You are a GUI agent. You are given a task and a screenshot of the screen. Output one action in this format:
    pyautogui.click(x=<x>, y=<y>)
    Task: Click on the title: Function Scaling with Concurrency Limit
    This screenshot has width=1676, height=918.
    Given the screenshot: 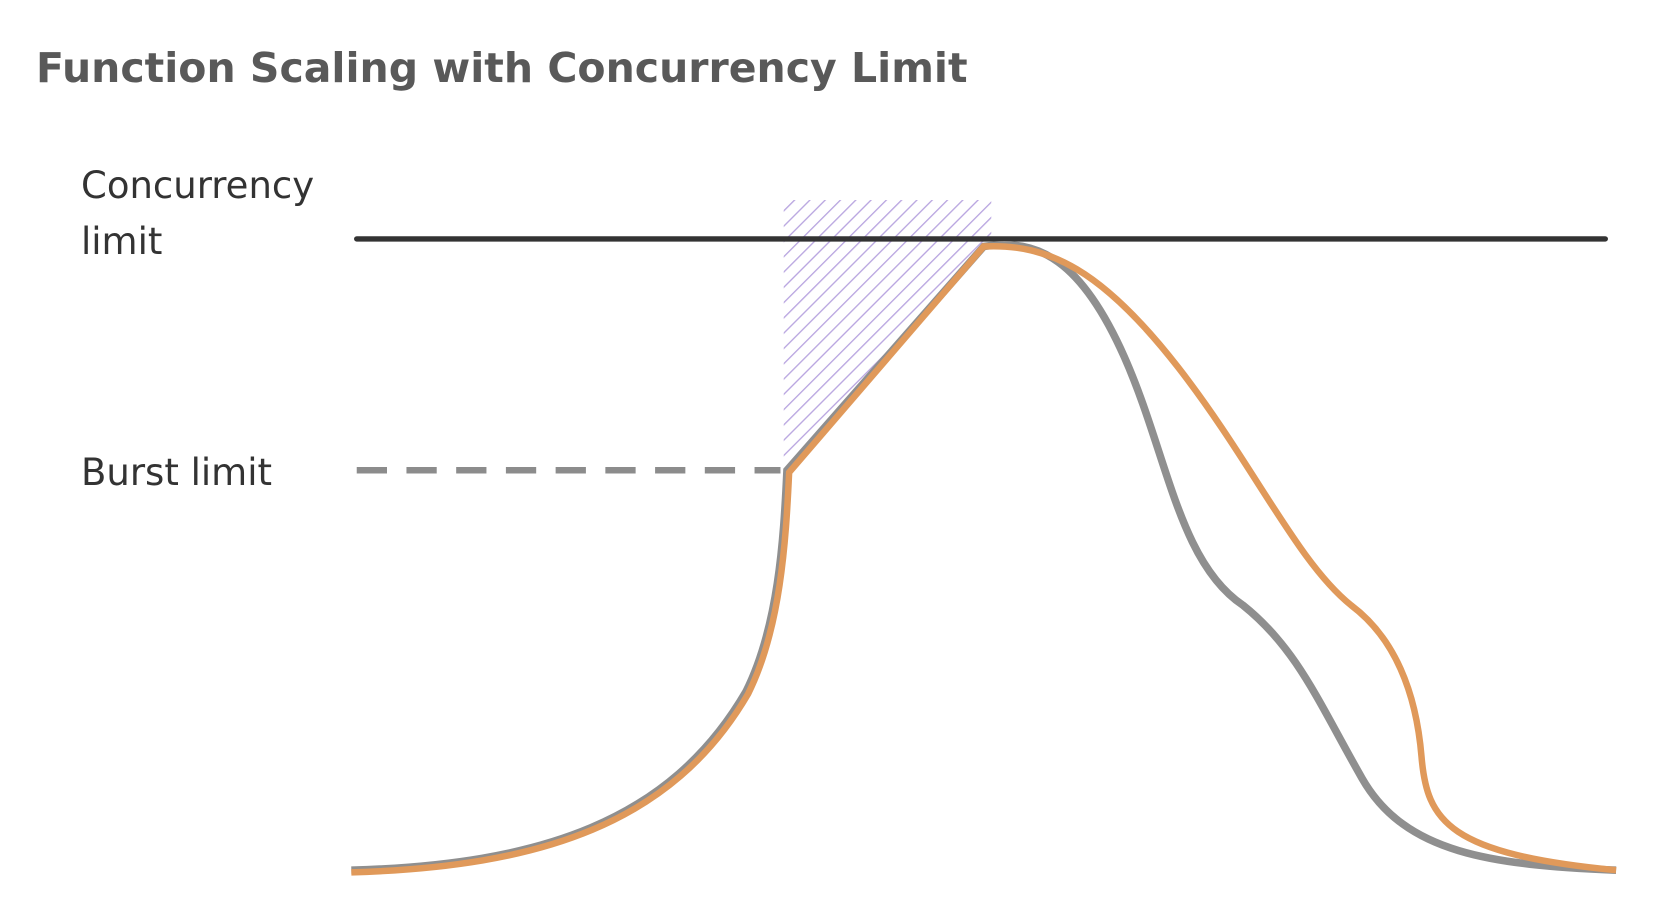 What is the action you would take?
    pyautogui.click(x=502, y=68)
    